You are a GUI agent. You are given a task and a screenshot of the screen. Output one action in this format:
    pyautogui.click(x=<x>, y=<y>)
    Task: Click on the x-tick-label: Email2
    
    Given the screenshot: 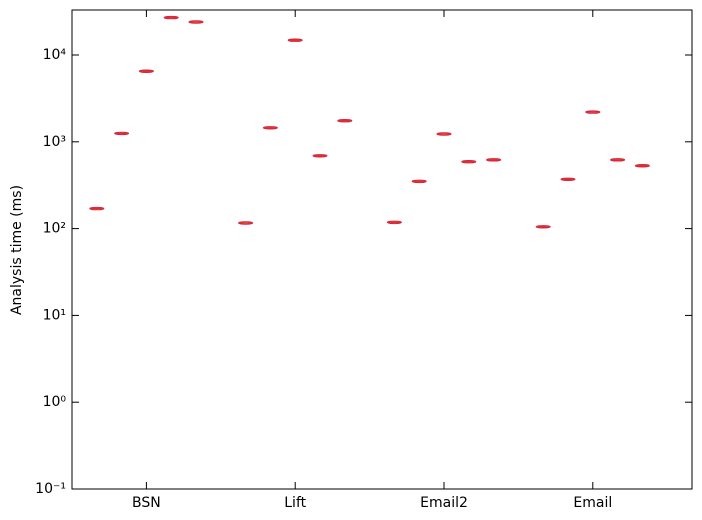 What is the action you would take?
    pyautogui.click(x=444, y=503)
    